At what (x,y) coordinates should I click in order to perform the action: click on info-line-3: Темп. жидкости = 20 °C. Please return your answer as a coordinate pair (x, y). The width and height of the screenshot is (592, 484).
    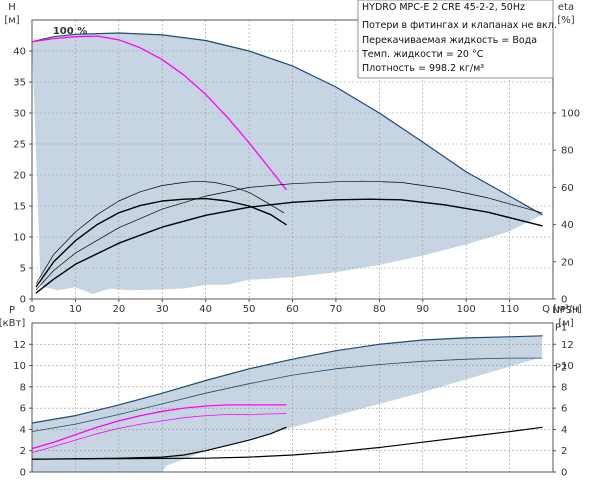
    Looking at the image, I should click on (422, 54).